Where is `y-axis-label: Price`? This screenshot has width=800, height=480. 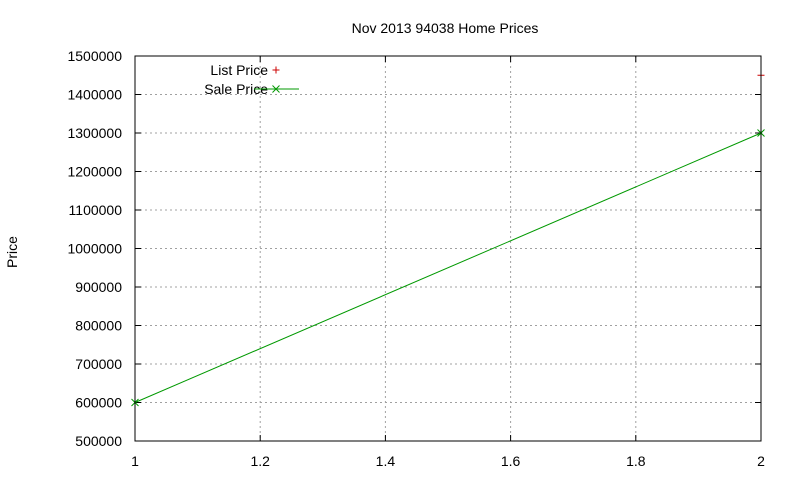 y-axis-label: Price is located at coordinates (12, 252).